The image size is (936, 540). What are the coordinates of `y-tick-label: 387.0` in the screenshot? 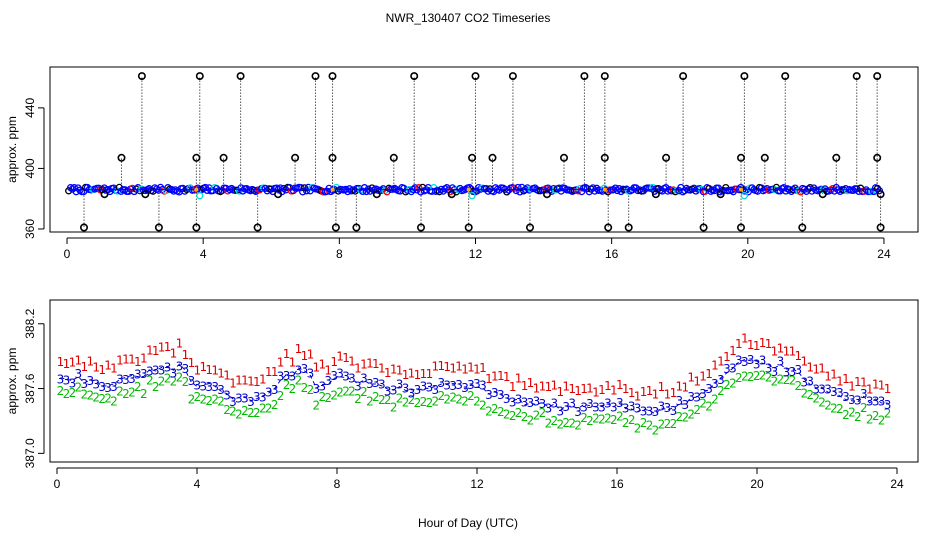 It's located at (30, 453).